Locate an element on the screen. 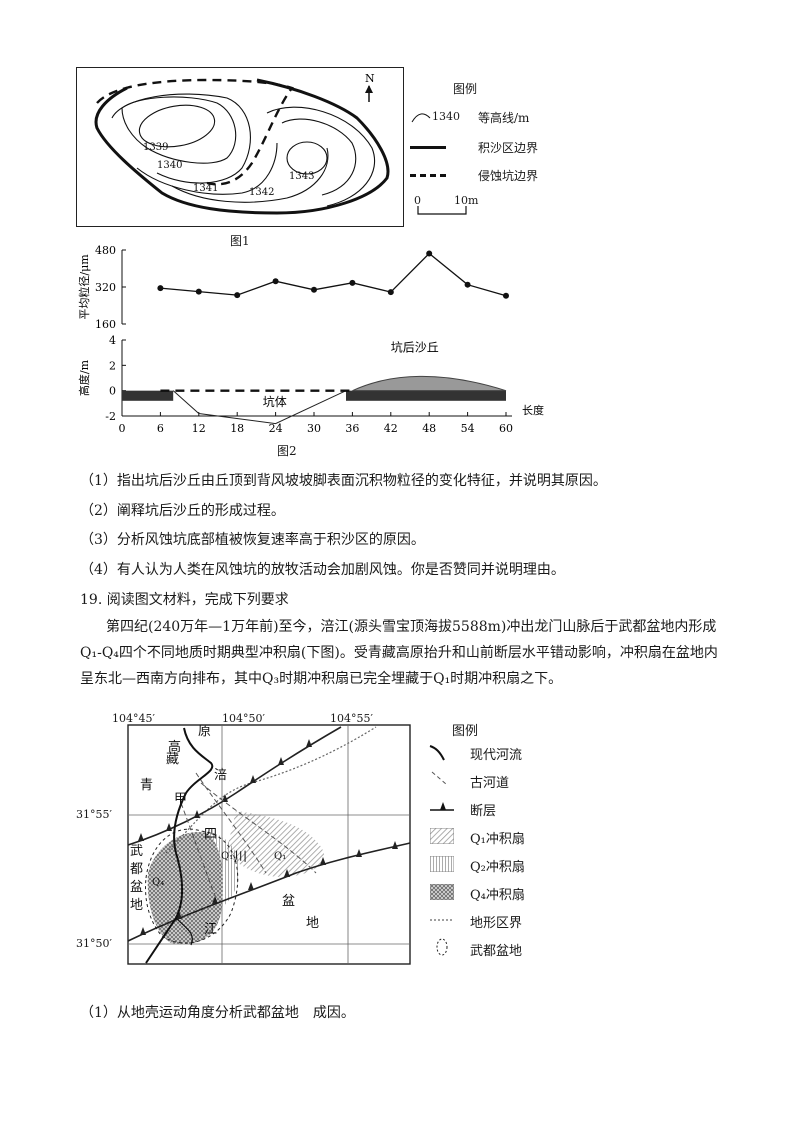  label-q1b: Q₁ is located at coordinates (280, 856).